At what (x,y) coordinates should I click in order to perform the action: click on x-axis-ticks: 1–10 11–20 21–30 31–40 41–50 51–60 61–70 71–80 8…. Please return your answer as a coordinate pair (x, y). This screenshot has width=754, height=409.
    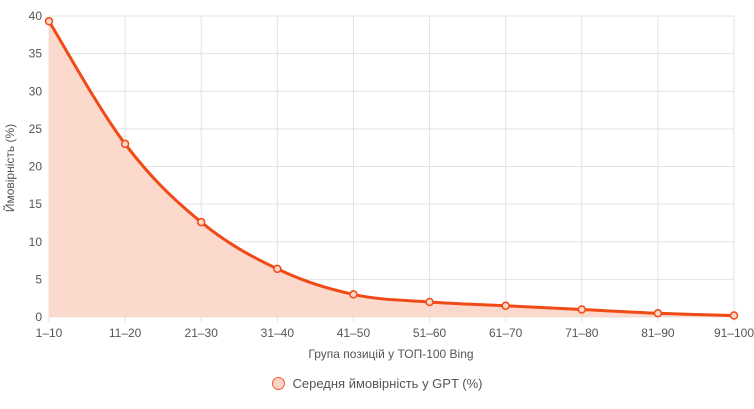
    Looking at the image, I should click on (395, 333).